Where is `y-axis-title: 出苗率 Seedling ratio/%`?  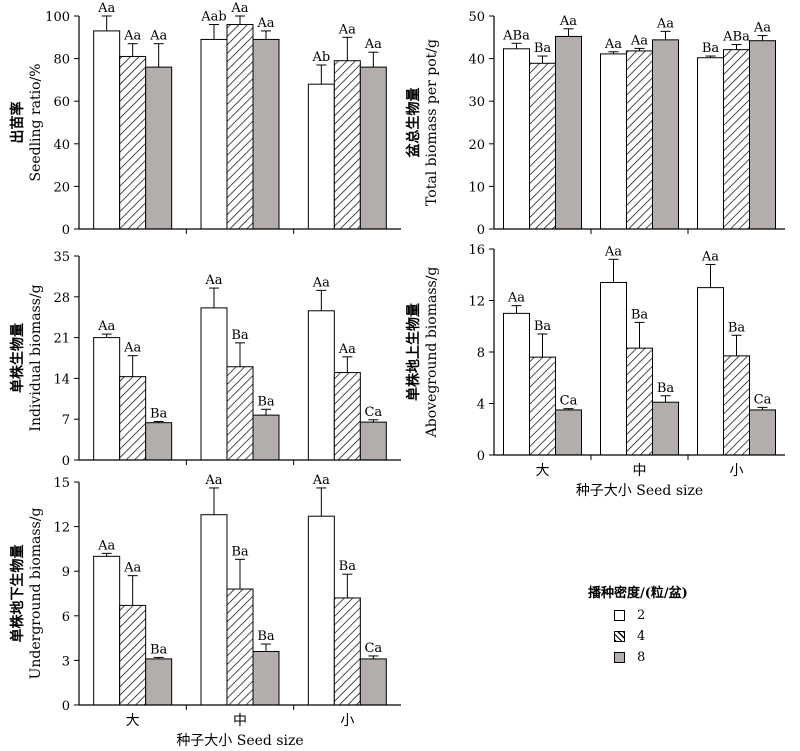 y-axis-title: 出苗率 Seedling ratio/% is located at coordinates (26, 122).